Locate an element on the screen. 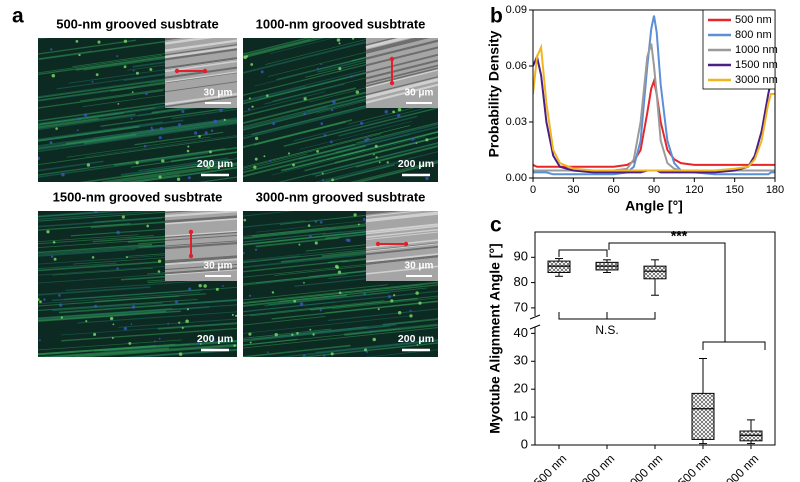 Image resolution: width=800 pixels, height=482 pixels. y-axis-label: Probability Density is located at coordinates (494, 93).